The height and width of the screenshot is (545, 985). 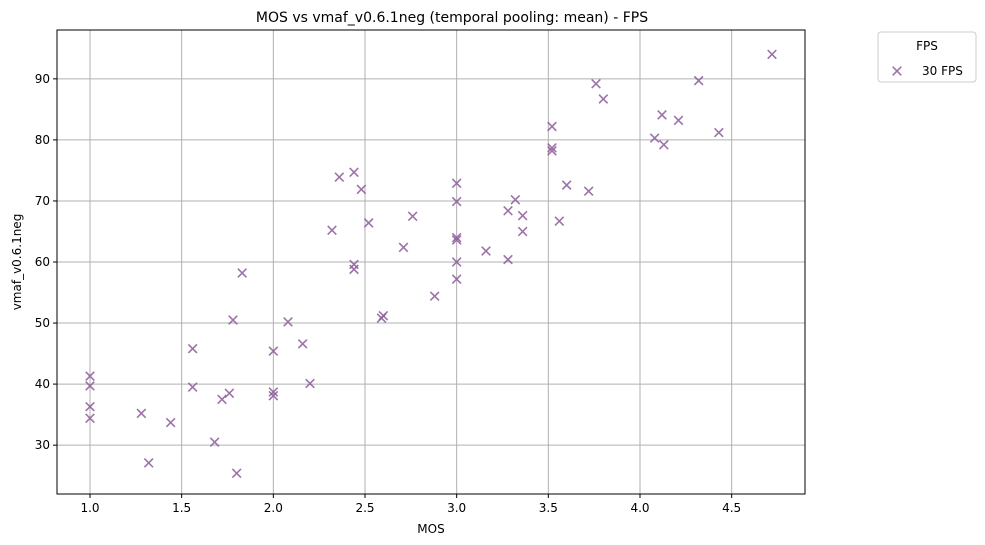 I want to click on y-tick-label: 90, so click(x=42, y=79).